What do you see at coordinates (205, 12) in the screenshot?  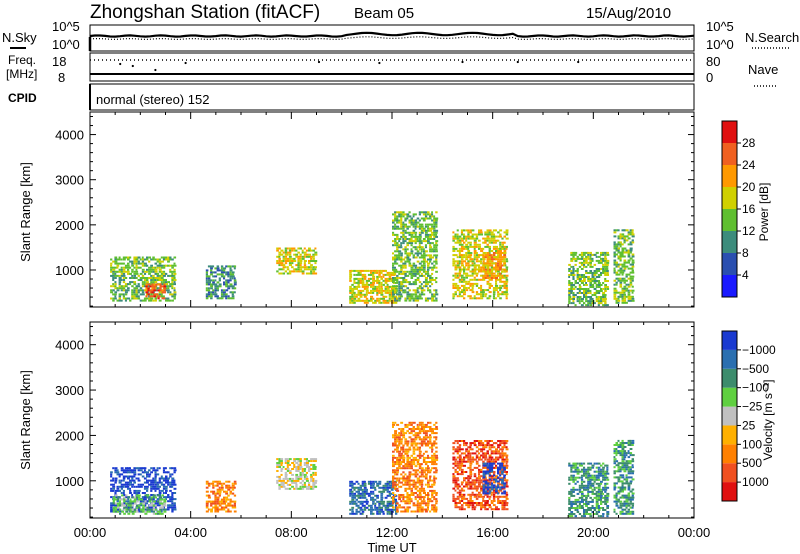 I see `station-title: Zhongshan Station (fitACF)` at bounding box center [205, 12].